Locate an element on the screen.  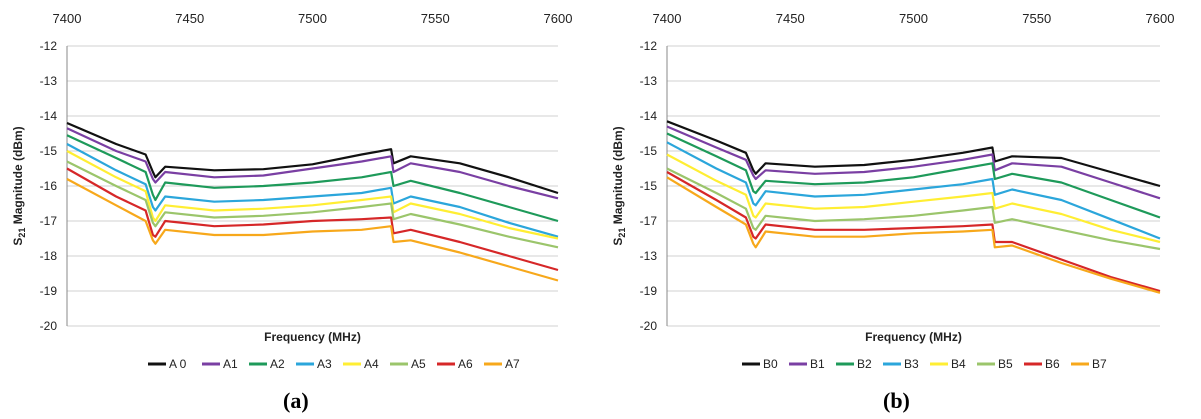
series-line-a6 is located at coordinates (312, 219).